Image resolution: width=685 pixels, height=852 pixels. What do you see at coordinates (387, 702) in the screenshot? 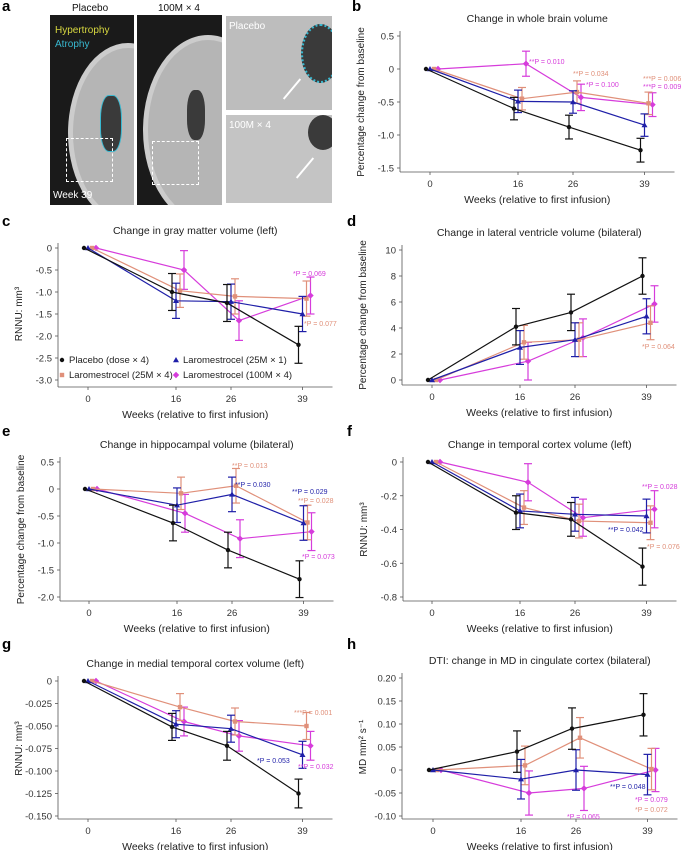
I see `y-tick-label: 0.15` at bounding box center [387, 702].